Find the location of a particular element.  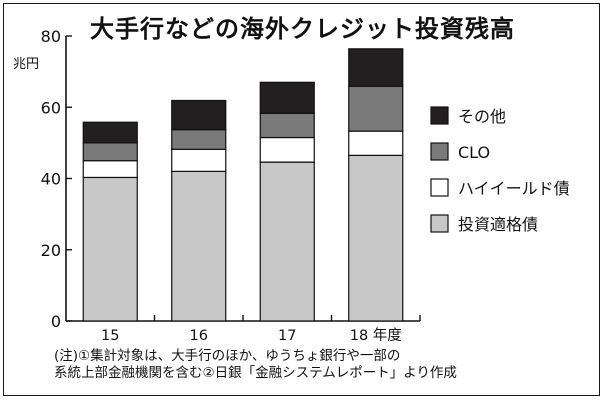

x-tick-label: 17 is located at coordinates (287, 336).